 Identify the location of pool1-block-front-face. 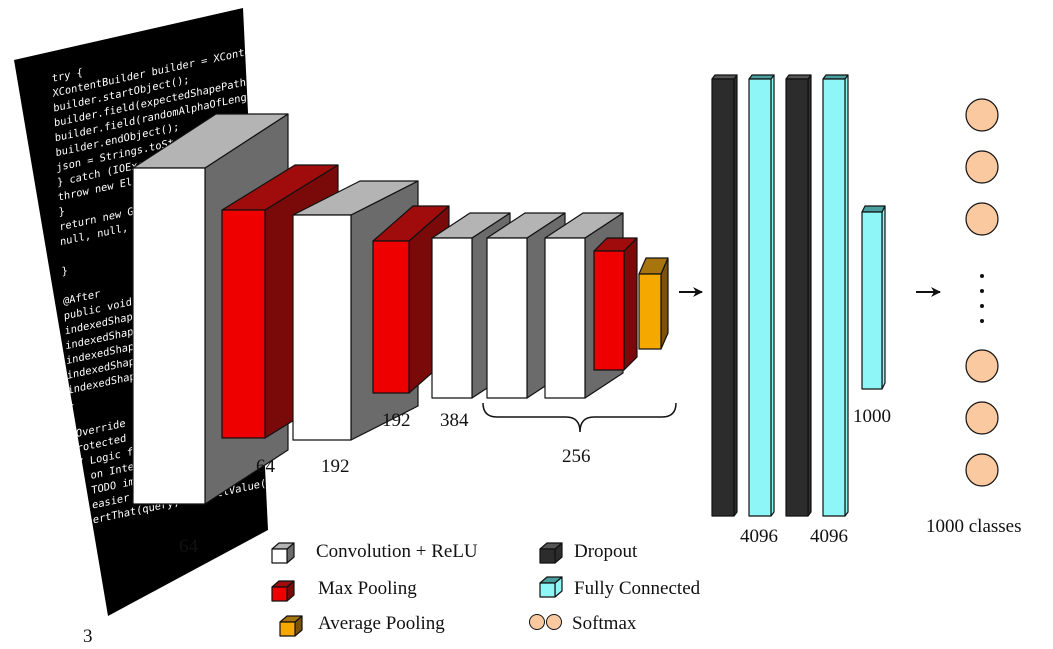
(243, 324).